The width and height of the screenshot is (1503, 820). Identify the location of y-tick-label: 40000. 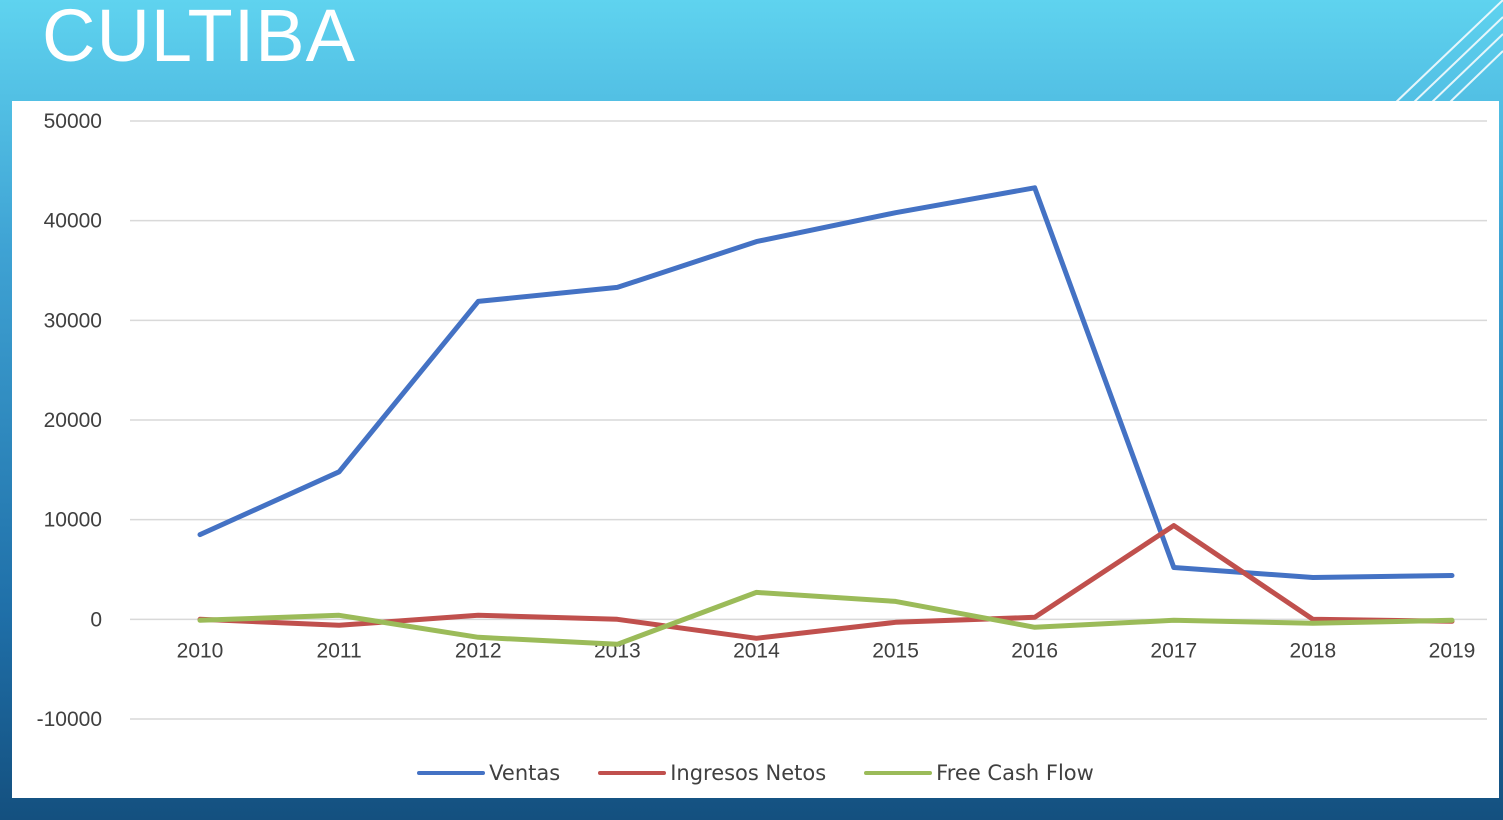
(73, 221).